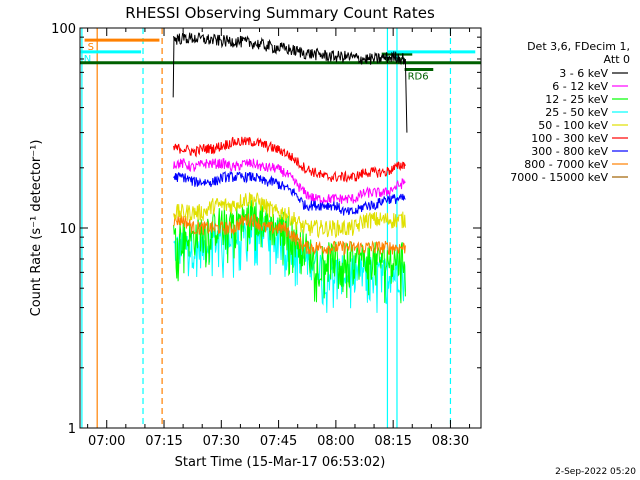  What do you see at coordinates (87, 59) in the screenshot?
I see `annotation-label: N` at bounding box center [87, 59].